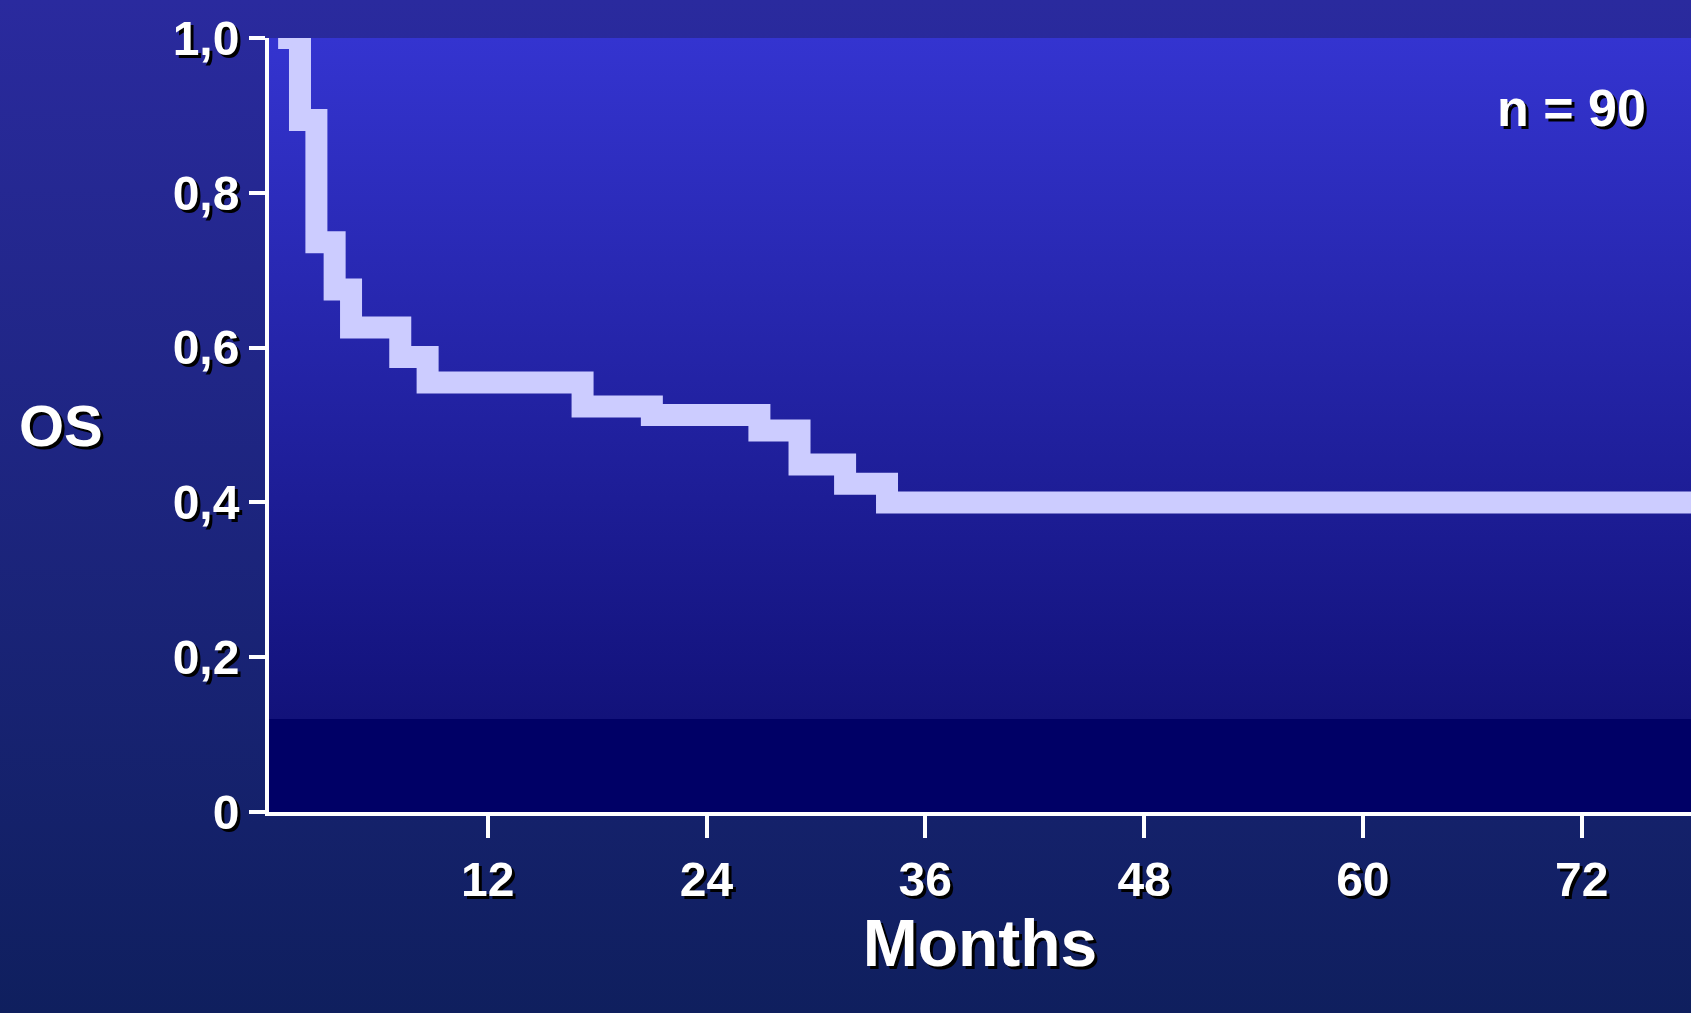 This screenshot has height=1013, width=1691. What do you see at coordinates (706, 879) in the screenshot?
I see `x-tick-label: 24` at bounding box center [706, 879].